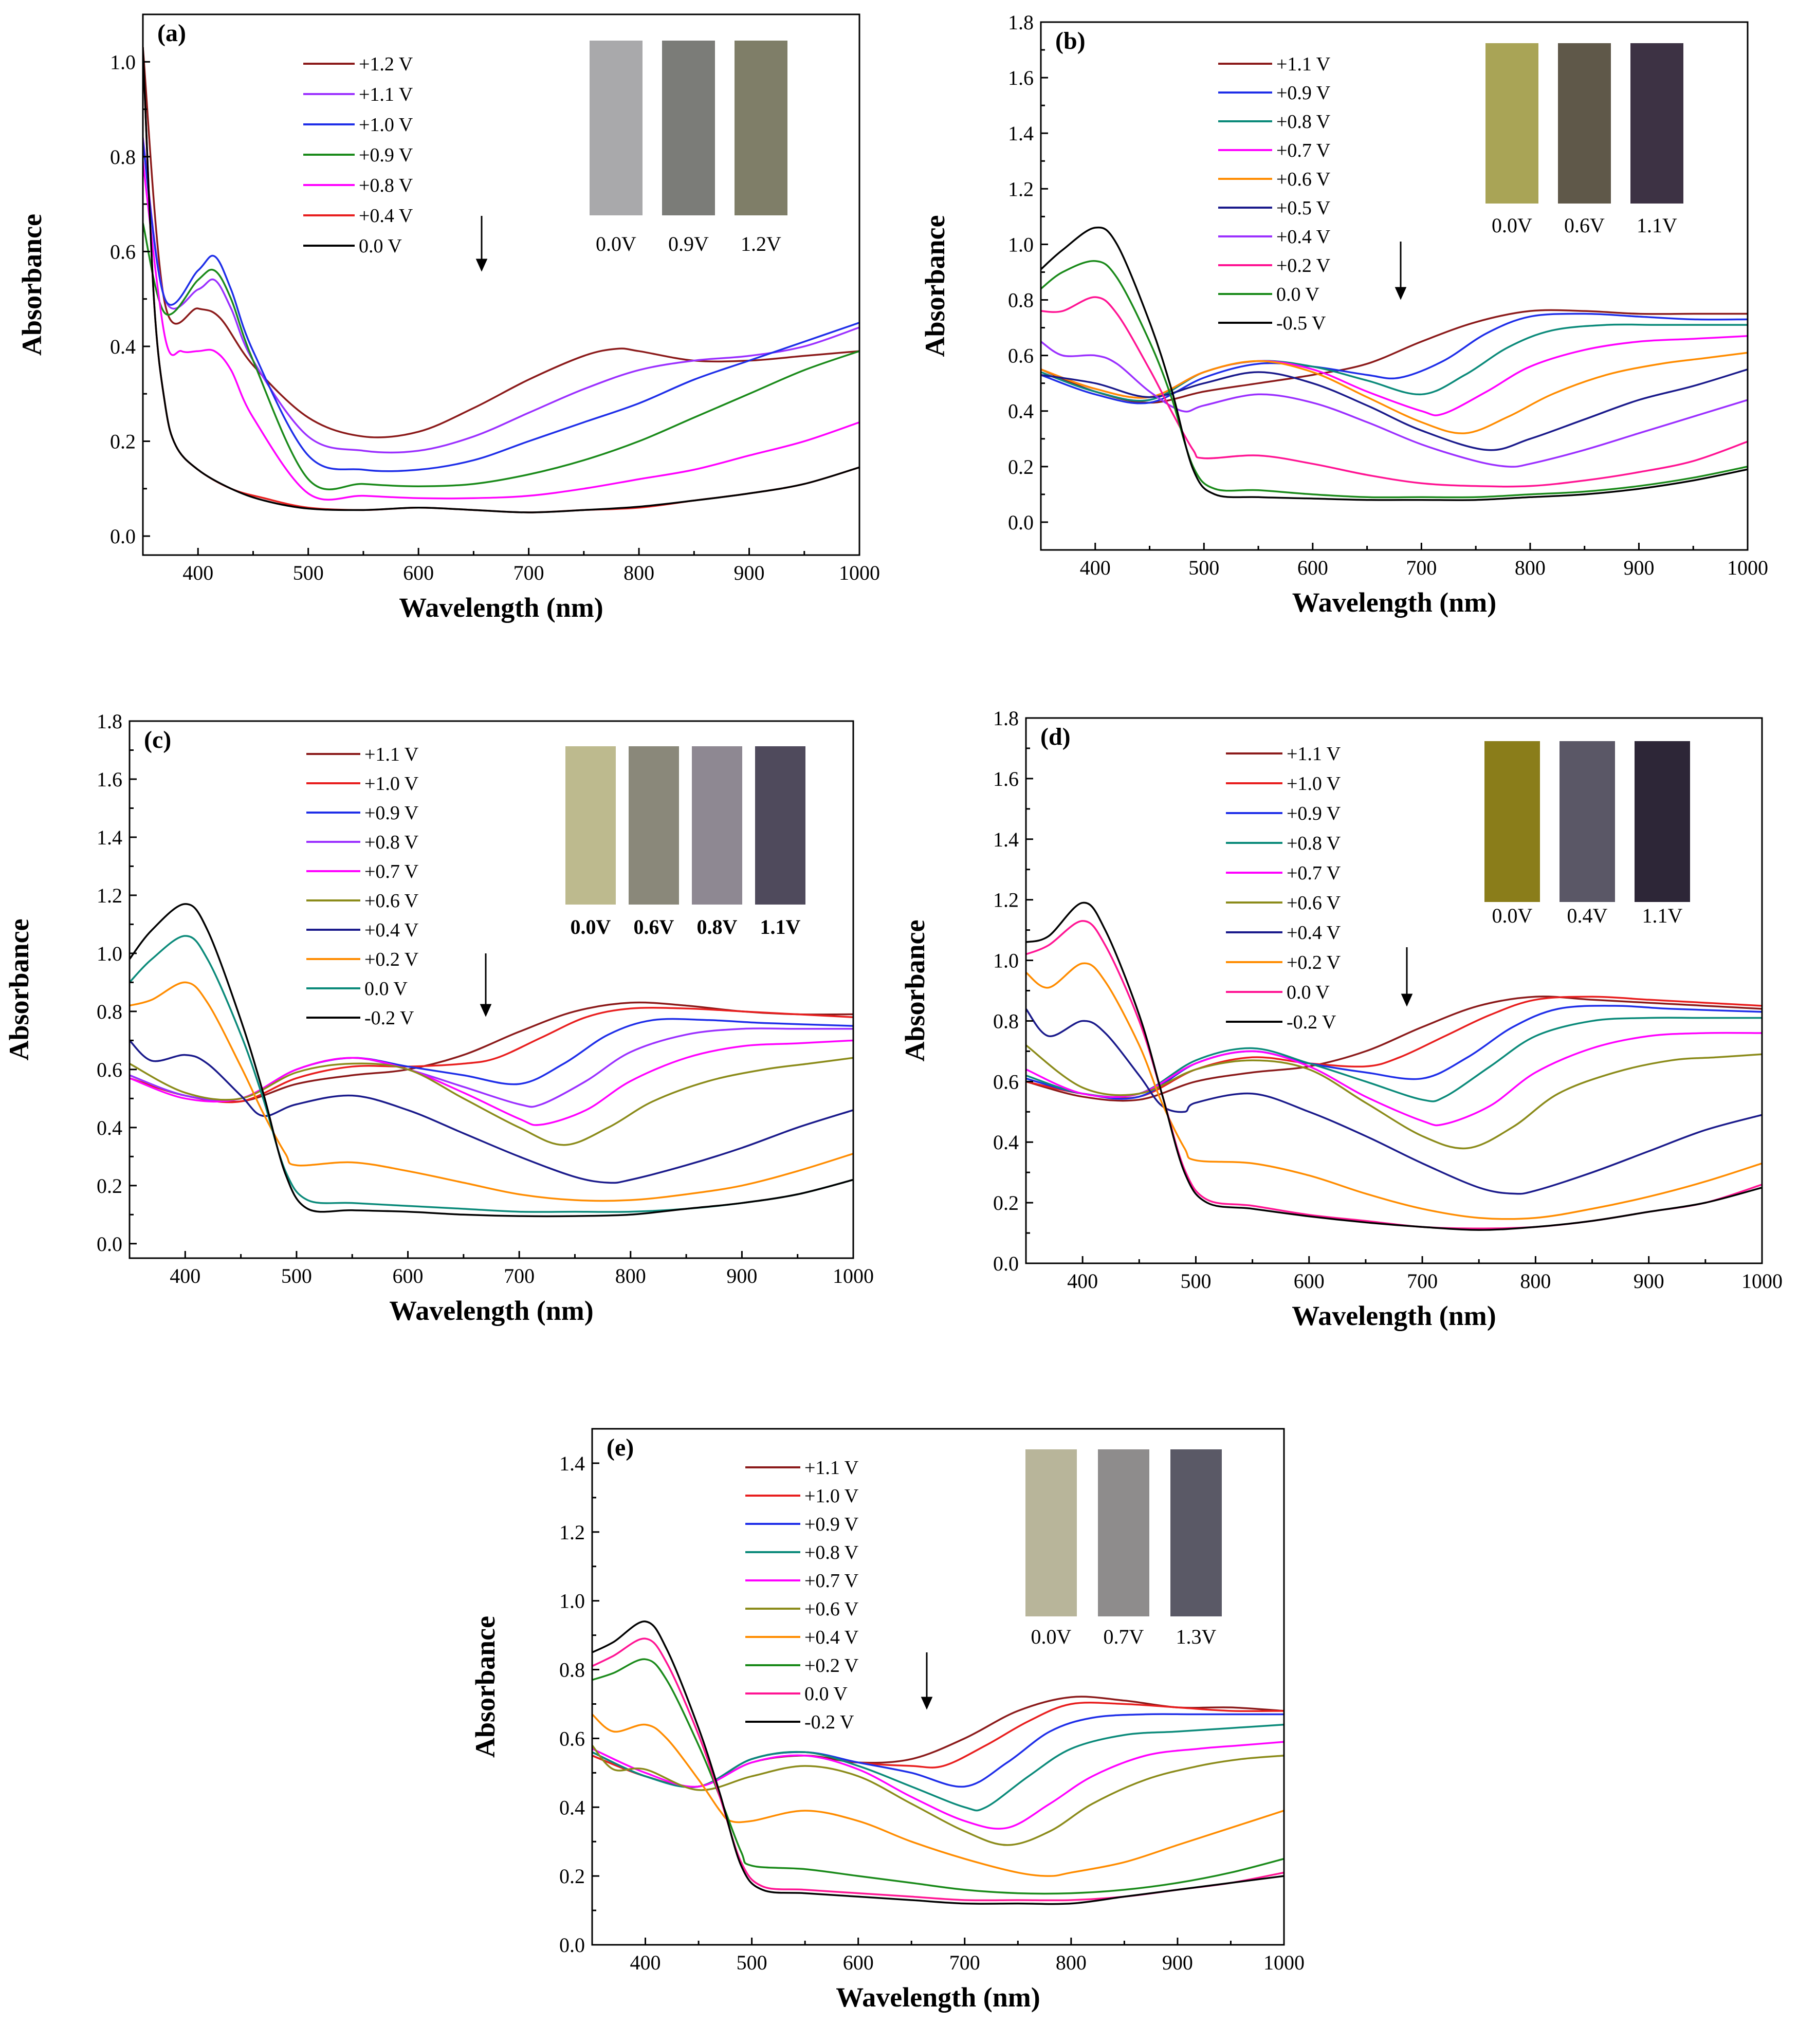 The height and width of the screenshot is (2044, 1798). What do you see at coordinates (386, 216) in the screenshot?
I see `legend-label-6: +0.4 V` at bounding box center [386, 216].